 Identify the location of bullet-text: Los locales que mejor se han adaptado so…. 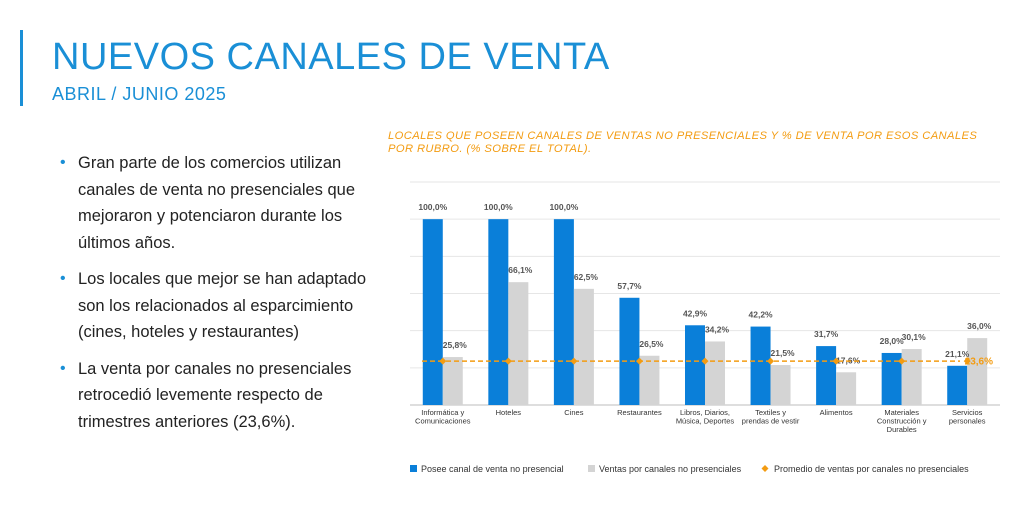
(222, 305).